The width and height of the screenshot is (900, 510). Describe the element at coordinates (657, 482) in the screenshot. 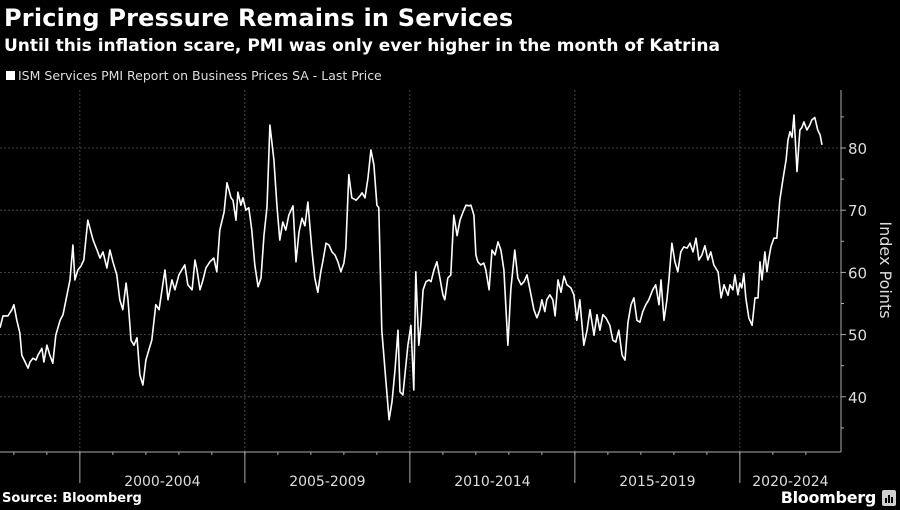

I see `x-tick-label: 2015-2019` at that location.